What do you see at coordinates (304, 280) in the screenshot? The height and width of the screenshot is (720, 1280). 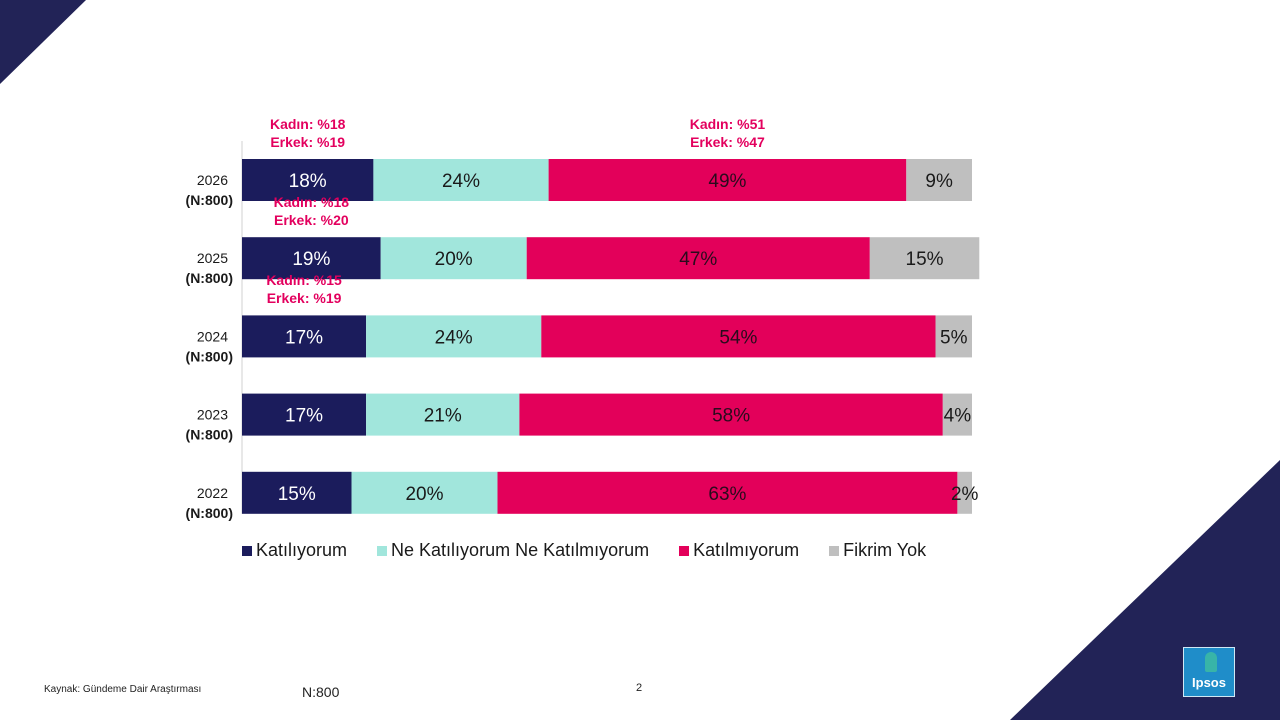 I see `note-line: Kadın: %15` at bounding box center [304, 280].